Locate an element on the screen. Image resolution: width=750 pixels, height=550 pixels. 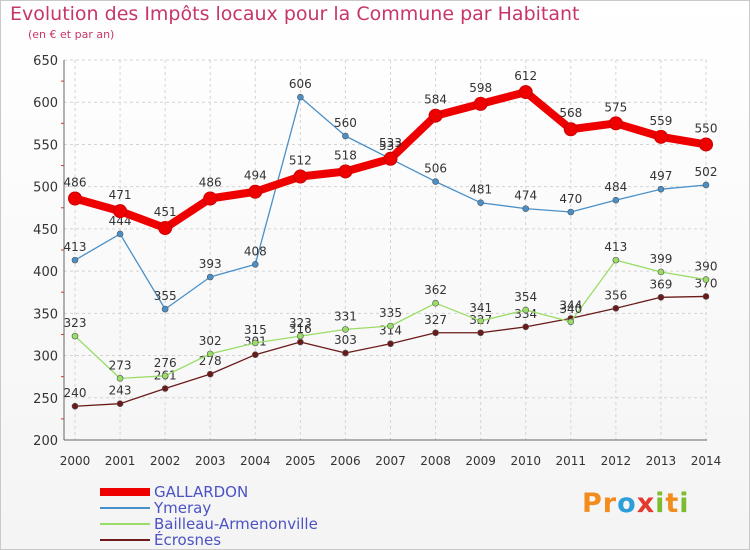
x-tick-label: 2006 is located at coordinates (345, 461).